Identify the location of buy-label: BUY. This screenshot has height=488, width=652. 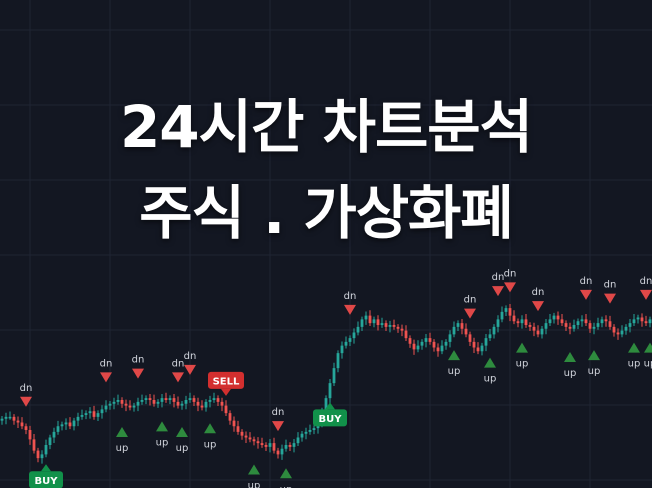
(47, 481).